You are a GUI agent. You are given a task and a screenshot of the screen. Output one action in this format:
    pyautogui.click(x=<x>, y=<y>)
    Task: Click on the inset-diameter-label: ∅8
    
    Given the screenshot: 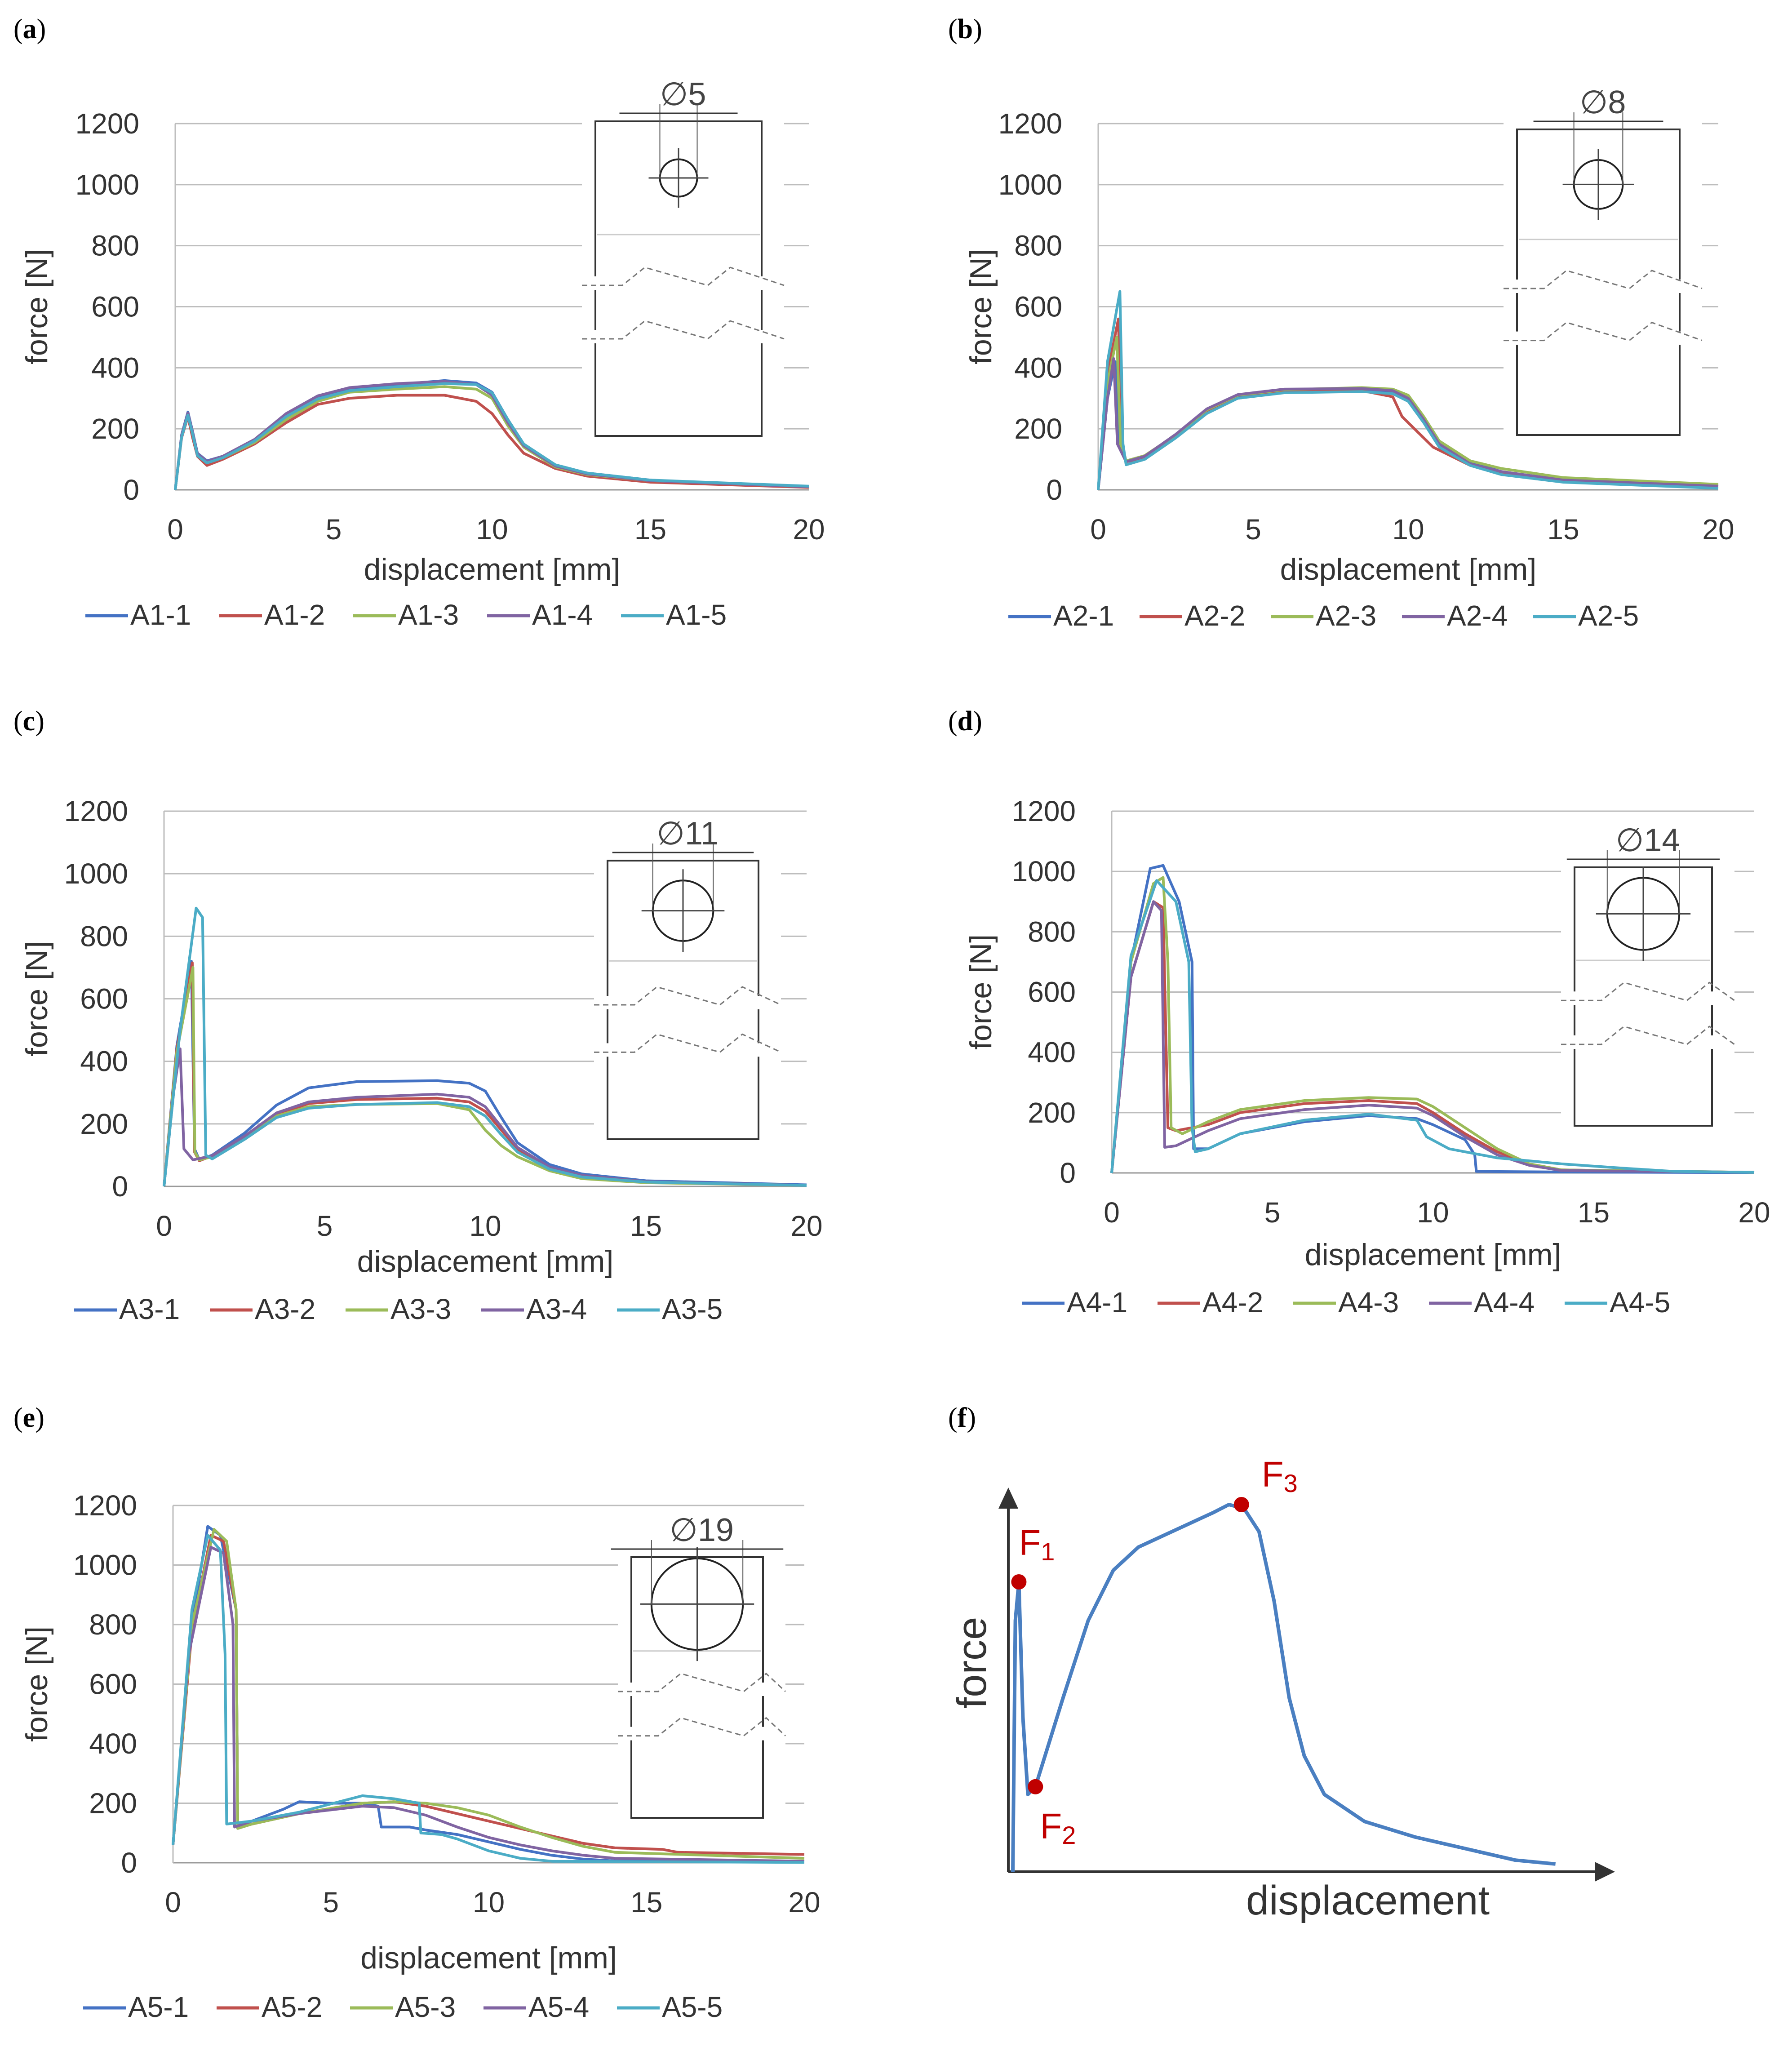 What is the action you would take?
    pyautogui.click(x=1603, y=102)
    